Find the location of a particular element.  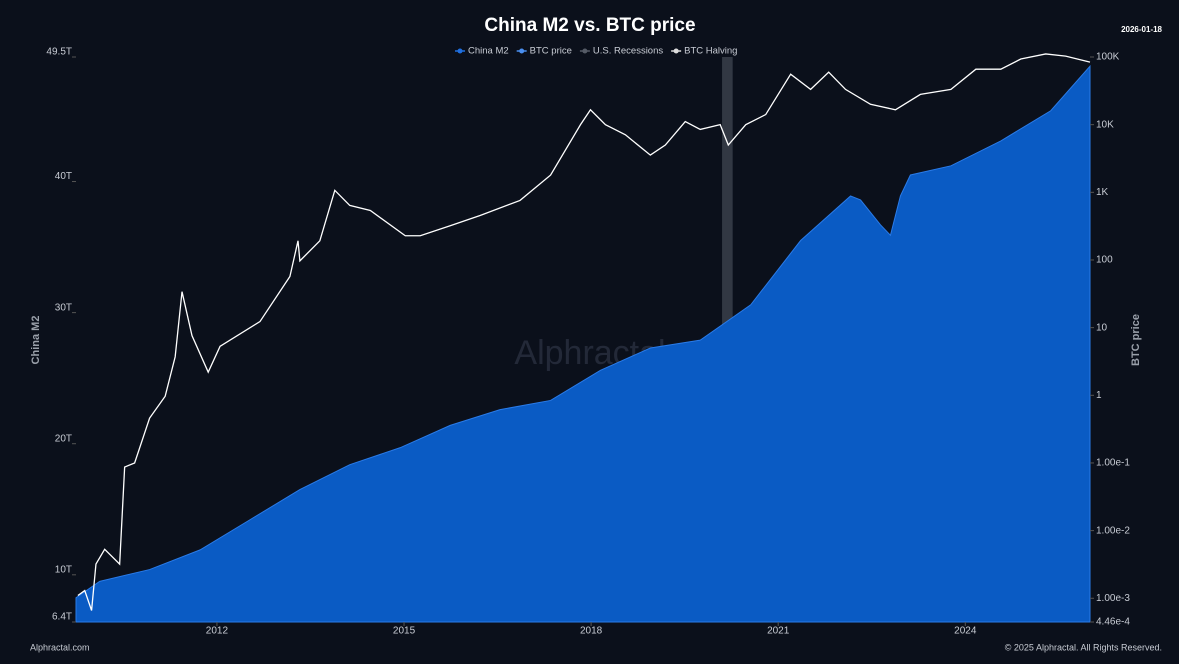

y2-tick-label: 1.00e-1 is located at coordinates (1113, 463).